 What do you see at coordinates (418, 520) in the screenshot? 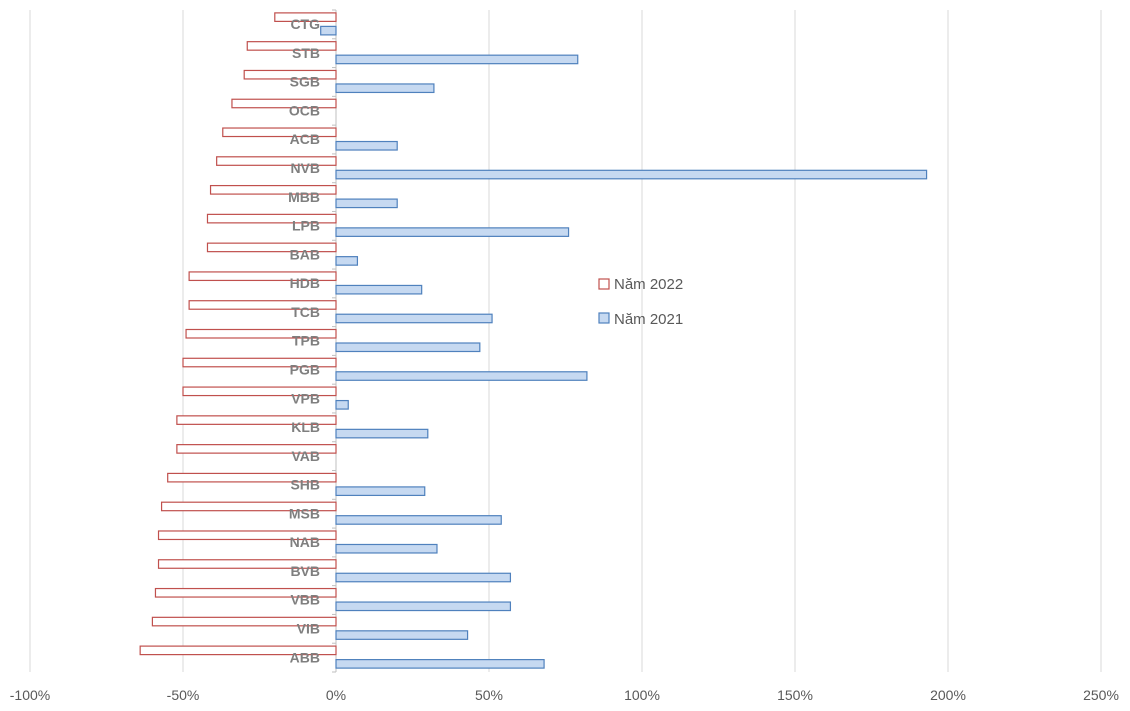
I see `bar-2021-msb` at bounding box center [418, 520].